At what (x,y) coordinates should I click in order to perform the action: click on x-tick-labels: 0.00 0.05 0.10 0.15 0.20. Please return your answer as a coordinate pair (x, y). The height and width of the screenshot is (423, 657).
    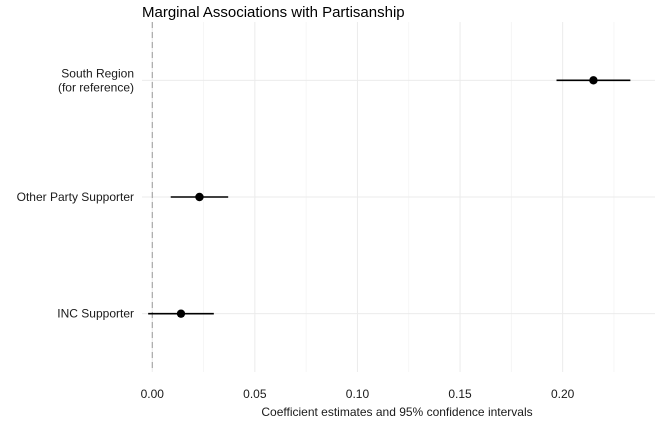
    Looking at the image, I should click on (358, 394).